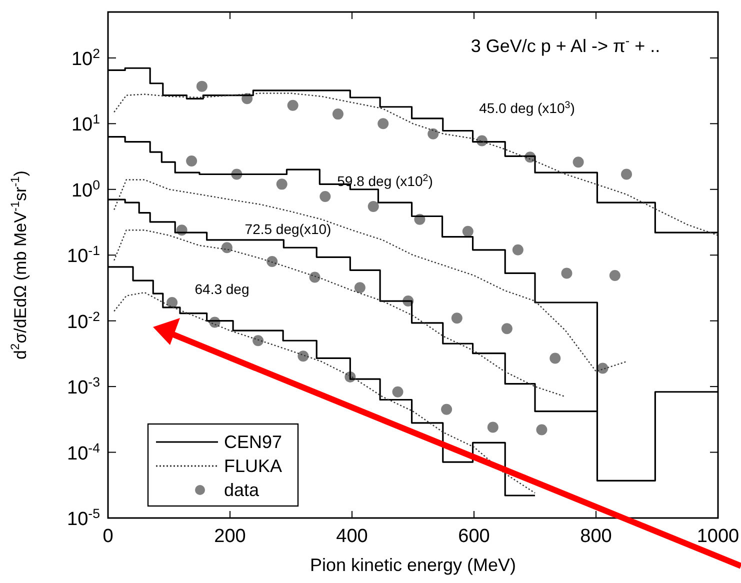  Describe the element at coordinates (222, 289) in the screenshot. I see `annotation: 64.3 deg` at that location.